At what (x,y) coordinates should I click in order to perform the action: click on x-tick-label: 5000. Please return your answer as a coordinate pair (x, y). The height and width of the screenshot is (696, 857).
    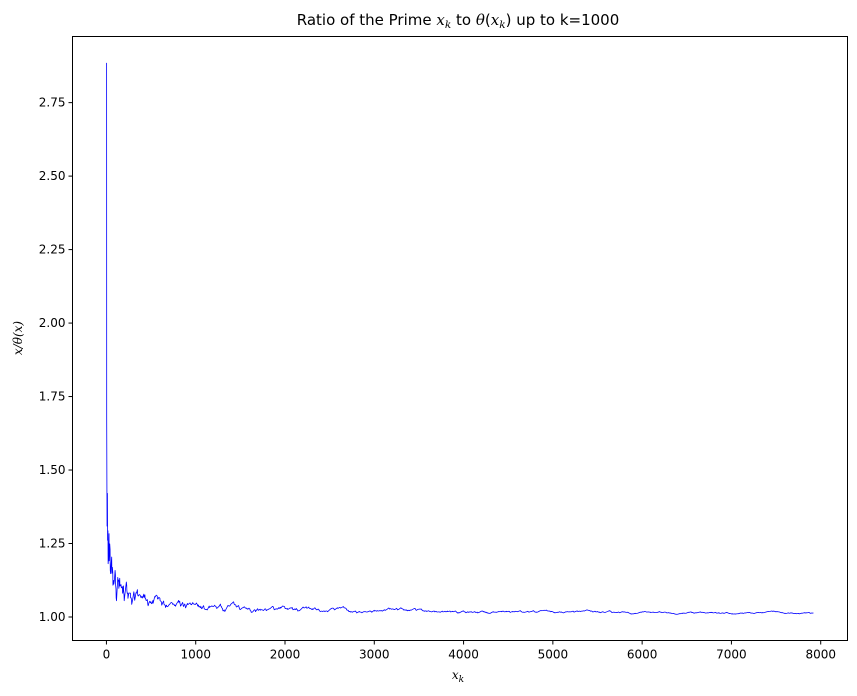
    Looking at the image, I should click on (553, 655).